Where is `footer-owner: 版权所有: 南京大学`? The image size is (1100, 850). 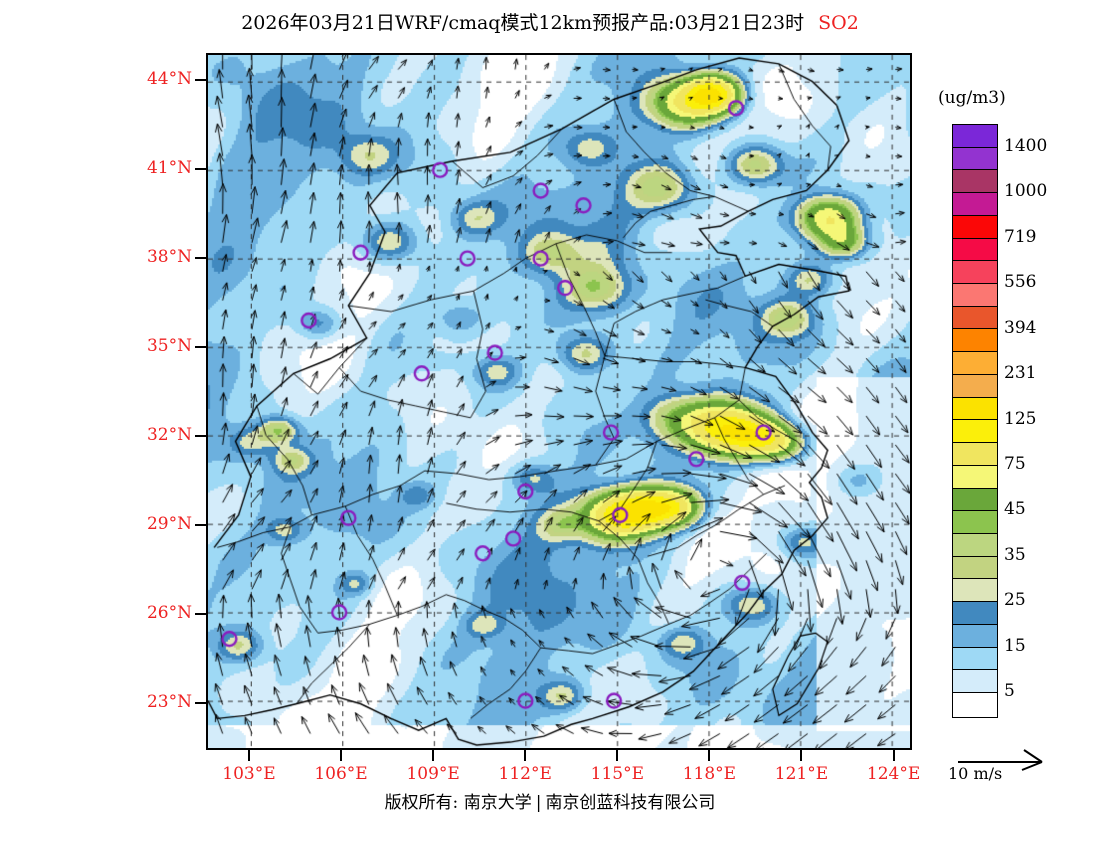
footer-owner: 版权所有: 南京大学 is located at coordinates (458, 803).